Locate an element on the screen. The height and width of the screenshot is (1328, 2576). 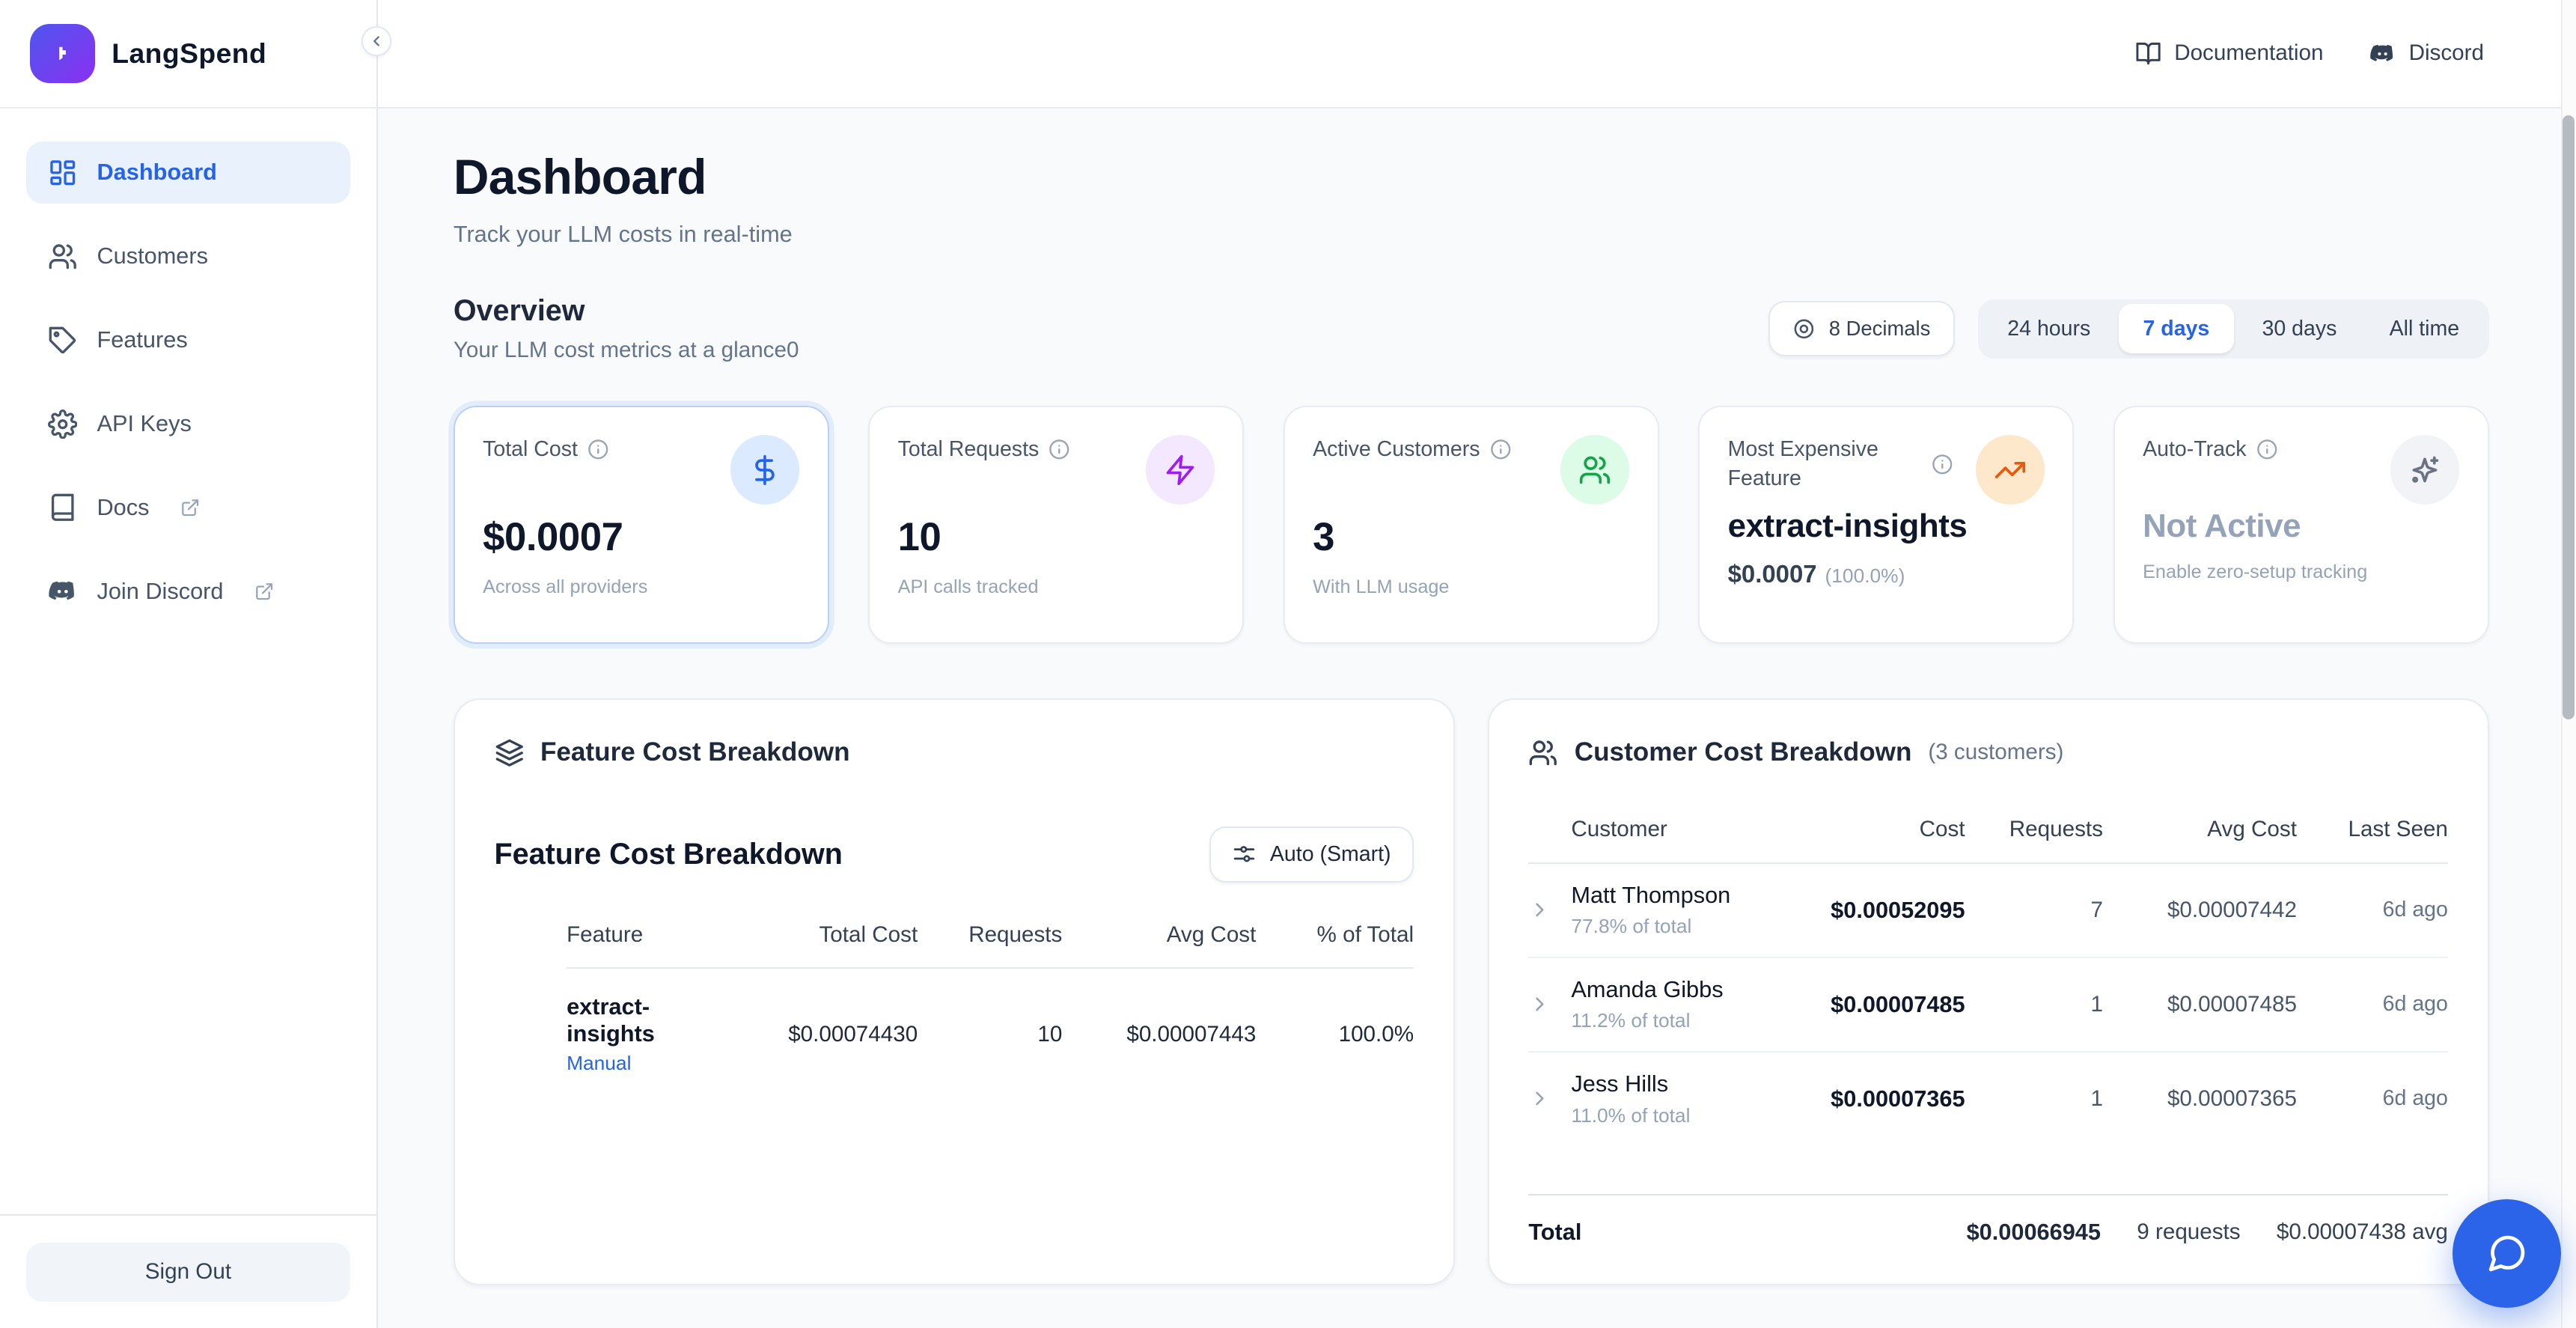
decimals-label: 8 Decimals is located at coordinates (1880, 329).